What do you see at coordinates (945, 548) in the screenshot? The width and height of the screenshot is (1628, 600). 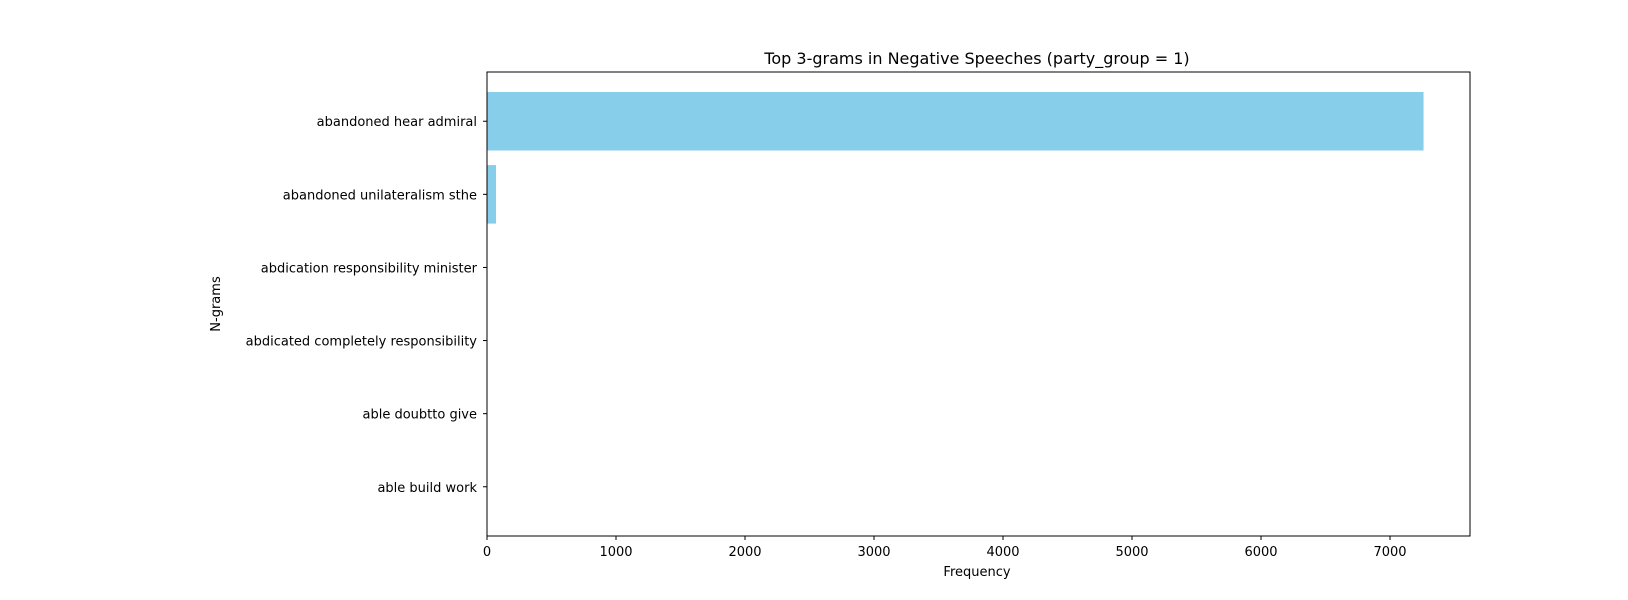 I see `x-axis: 0 1000 2000 3000 4000 5000 6000 7000` at bounding box center [945, 548].